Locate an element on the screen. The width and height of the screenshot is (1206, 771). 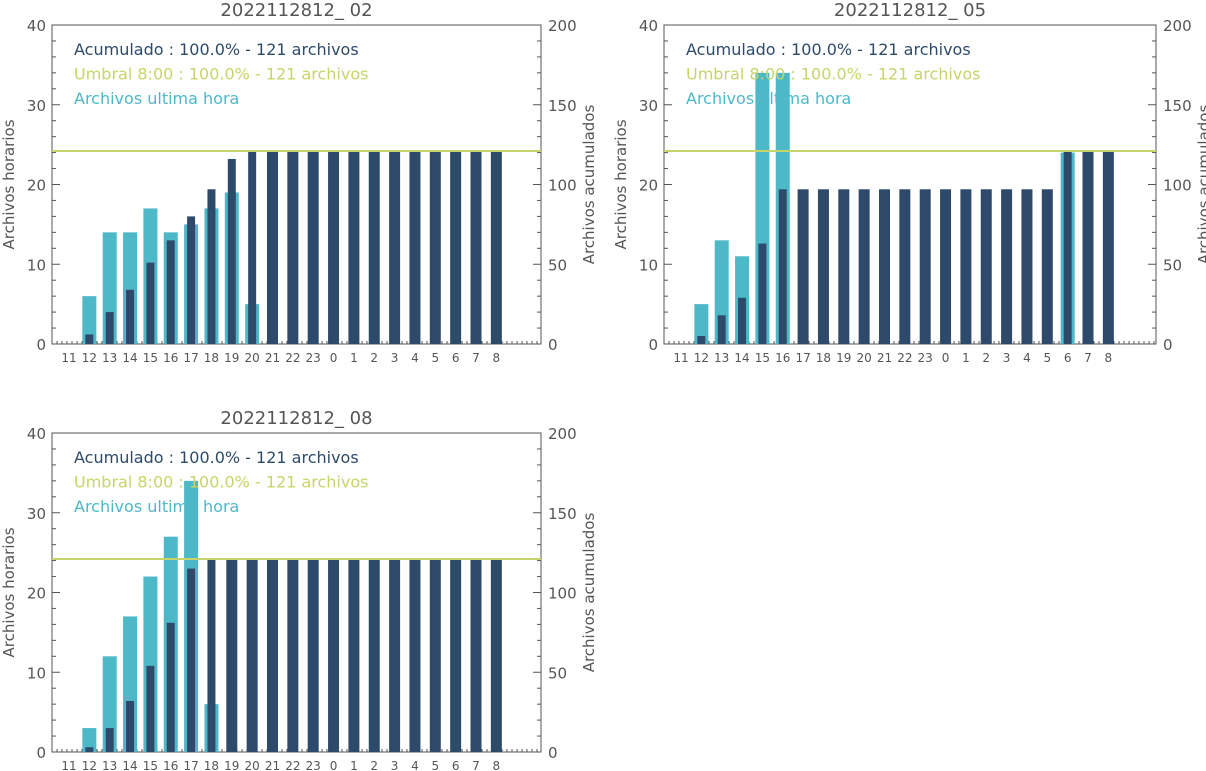
x-tick-label: 16 is located at coordinates (782, 358).